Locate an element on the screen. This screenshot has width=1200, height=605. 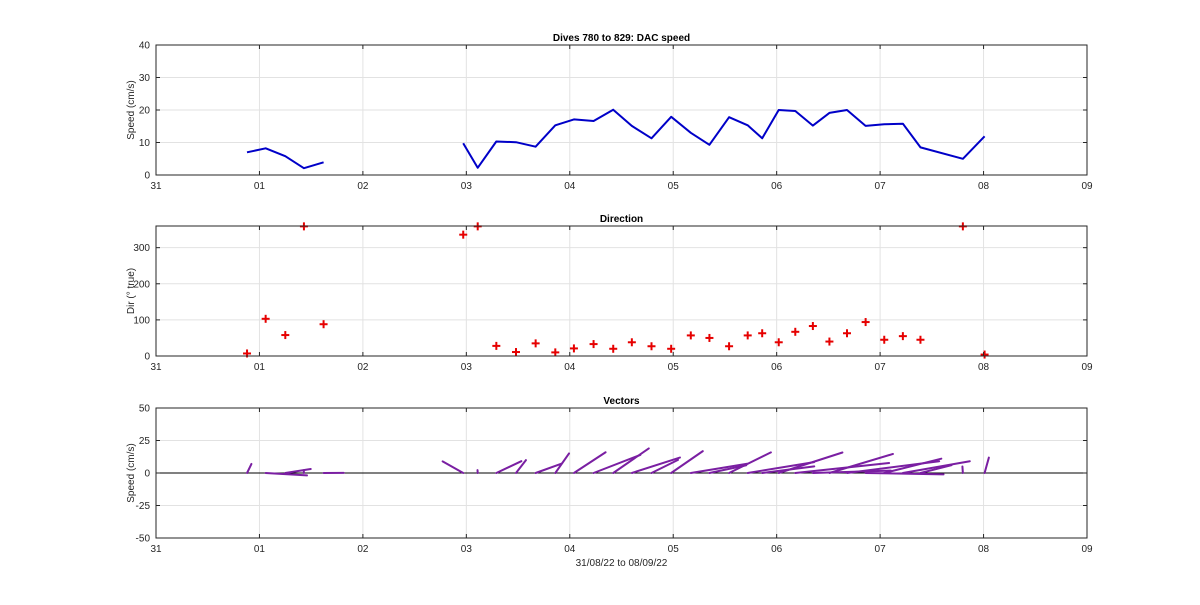
y-tick-label: 300 is located at coordinates (141, 248).